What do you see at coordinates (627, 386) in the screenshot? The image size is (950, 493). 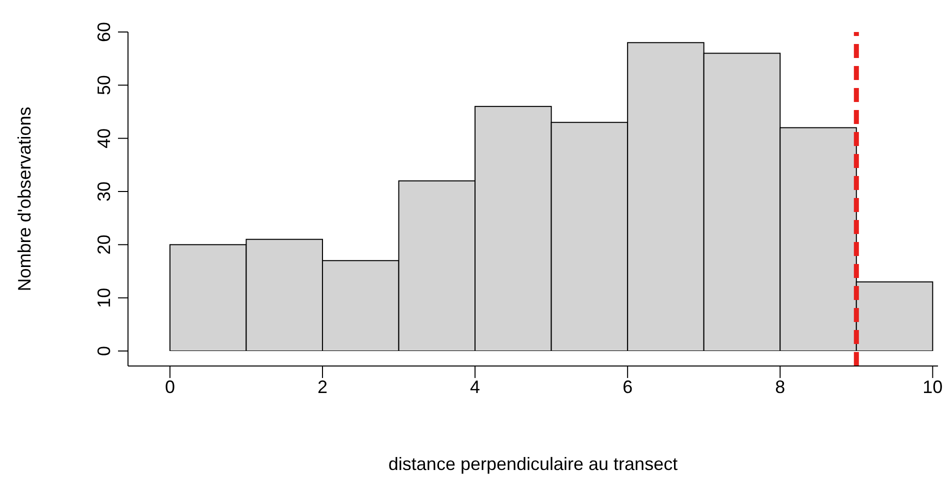 I see `x-tick-label: 6` at bounding box center [627, 386].